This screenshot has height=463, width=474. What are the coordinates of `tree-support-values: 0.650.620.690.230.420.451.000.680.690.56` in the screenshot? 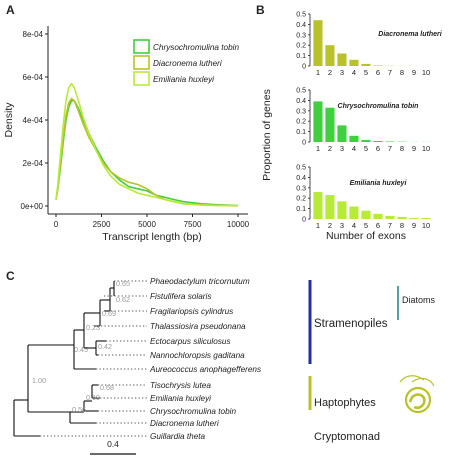 It's located at (81, 346).